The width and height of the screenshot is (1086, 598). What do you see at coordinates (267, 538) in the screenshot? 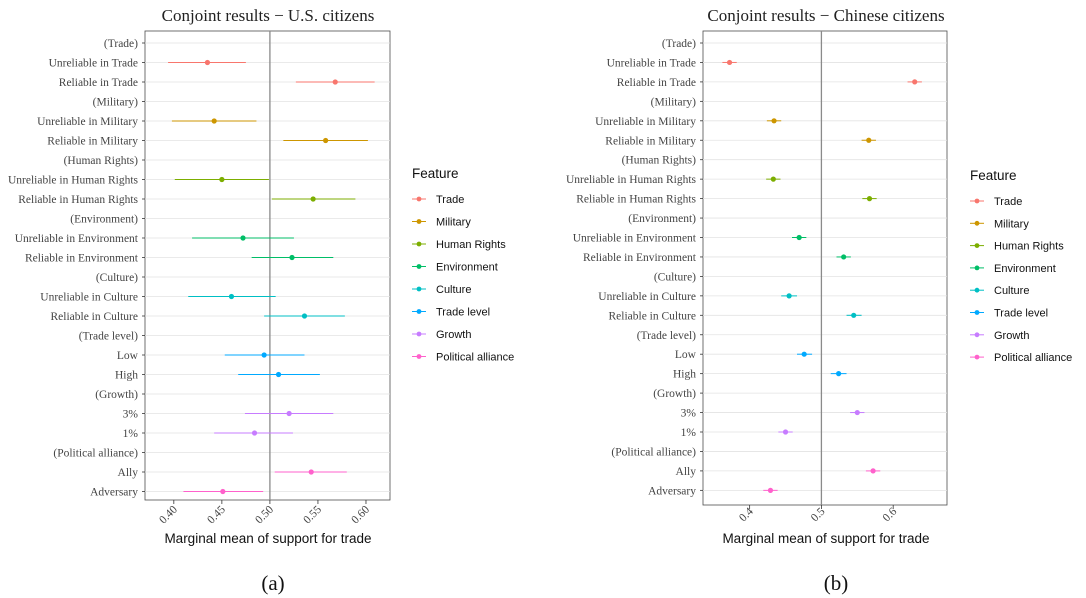
I see `x-axis-label: Marginal mean of support for trade` at bounding box center [267, 538].